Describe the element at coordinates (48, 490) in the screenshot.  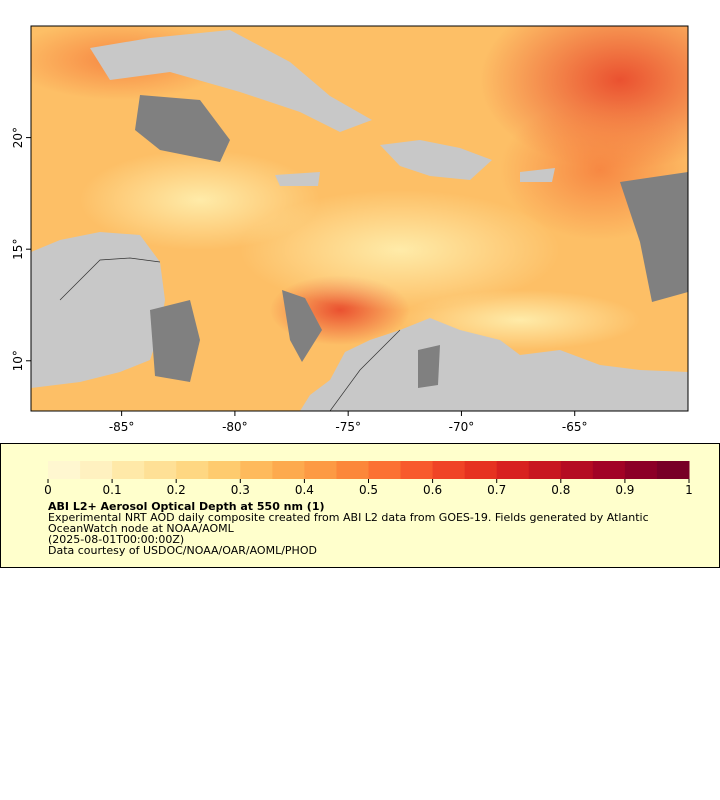
I see `colorbar-tick-label: 0` at that location.